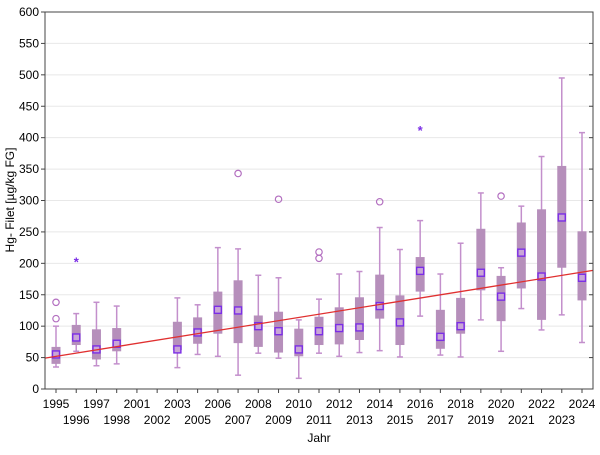 Image resolution: width=600 pixels, height=455 pixels. I want to click on x-tick-label: 2002, so click(157, 420).